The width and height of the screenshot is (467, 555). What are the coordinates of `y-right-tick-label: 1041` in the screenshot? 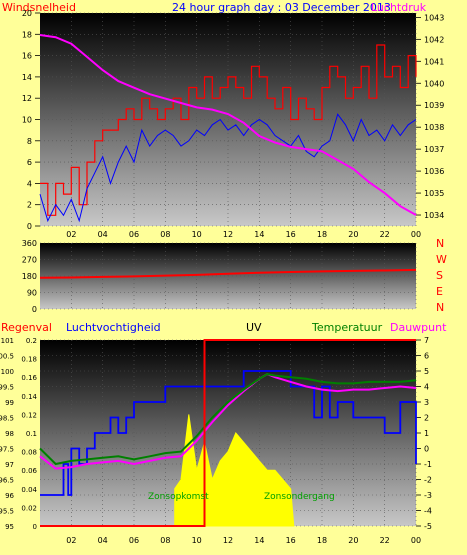 It's located at (434, 61).